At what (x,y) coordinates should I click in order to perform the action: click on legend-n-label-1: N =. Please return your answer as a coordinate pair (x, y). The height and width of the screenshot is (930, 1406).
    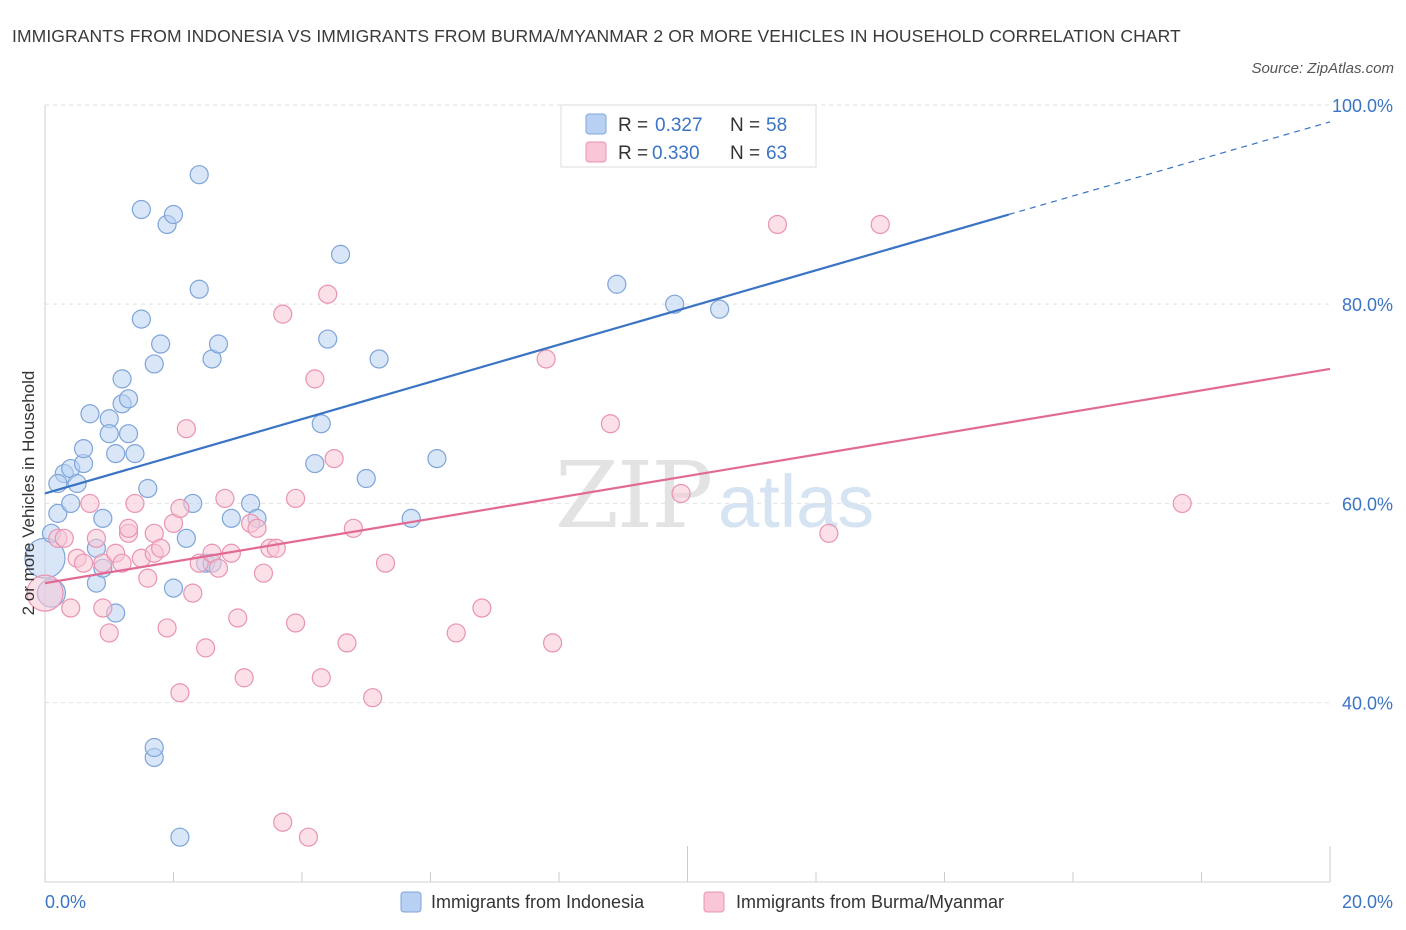
    Looking at the image, I should click on (745, 125).